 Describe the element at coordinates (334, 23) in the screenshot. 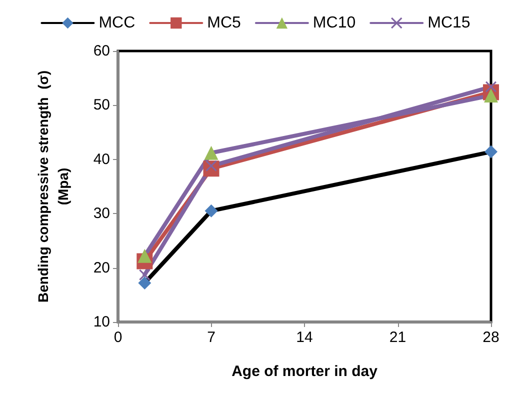

I see `legend-label: MC10` at that location.